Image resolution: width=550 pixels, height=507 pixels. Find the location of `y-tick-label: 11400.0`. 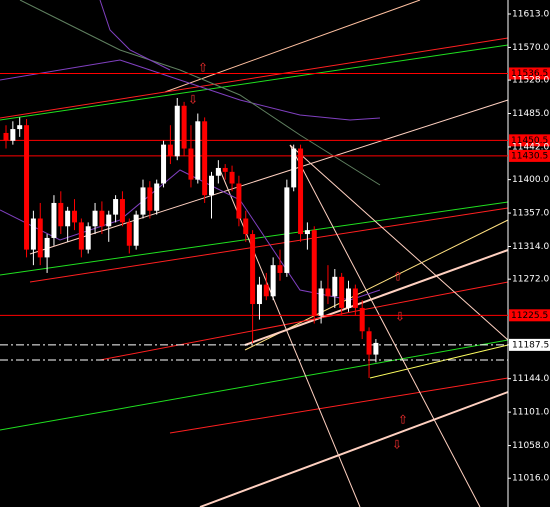

y-tick-label: 11400.0 is located at coordinates (530, 180).